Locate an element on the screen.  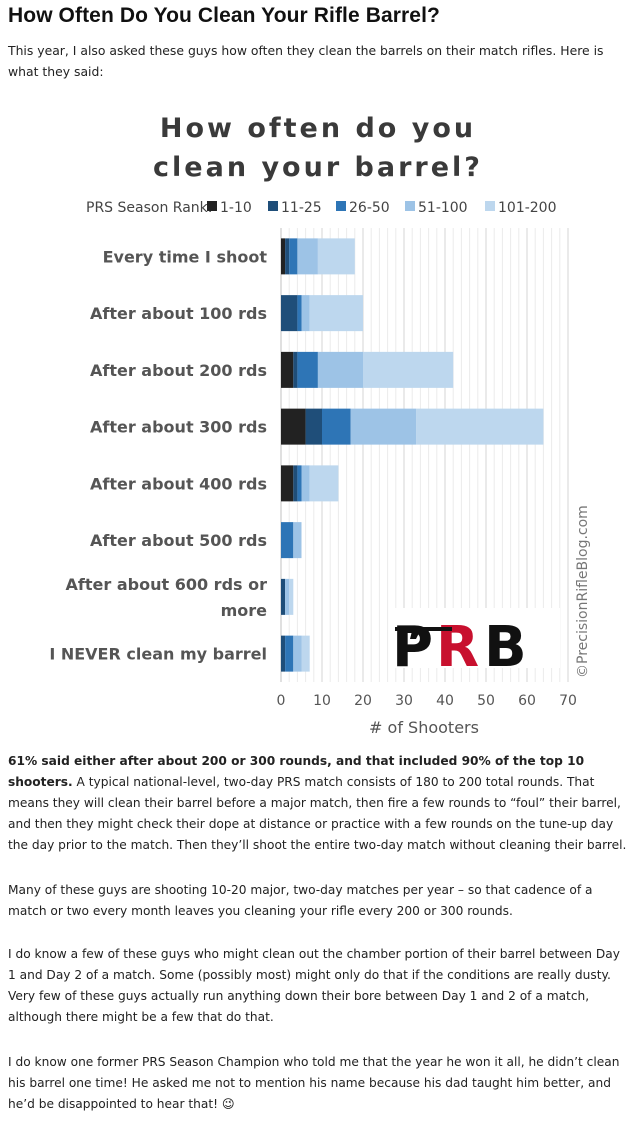
logo-letter-p: P is located at coordinates (412, 647).